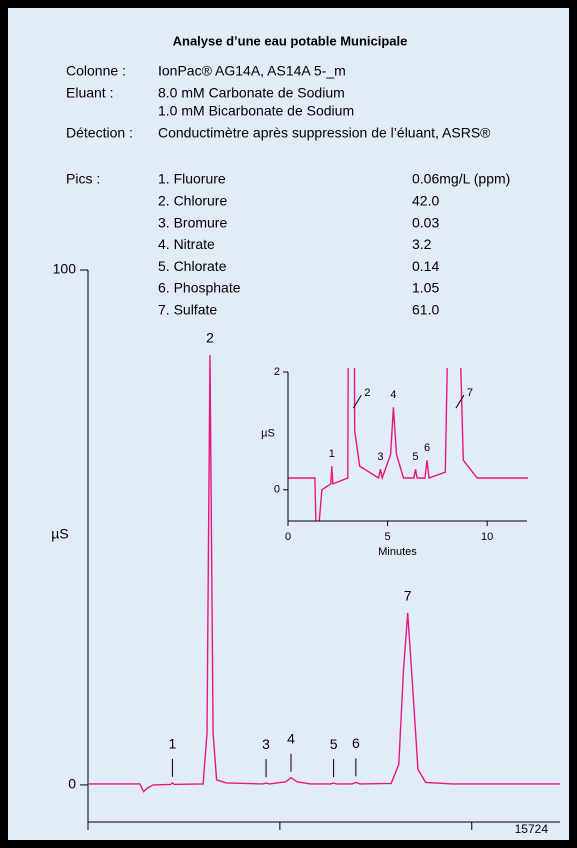 The width and height of the screenshot is (577, 848). Describe the element at coordinates (186, 244) in the screenshot. I see `peak-name: 4. Nitrate` at that location.